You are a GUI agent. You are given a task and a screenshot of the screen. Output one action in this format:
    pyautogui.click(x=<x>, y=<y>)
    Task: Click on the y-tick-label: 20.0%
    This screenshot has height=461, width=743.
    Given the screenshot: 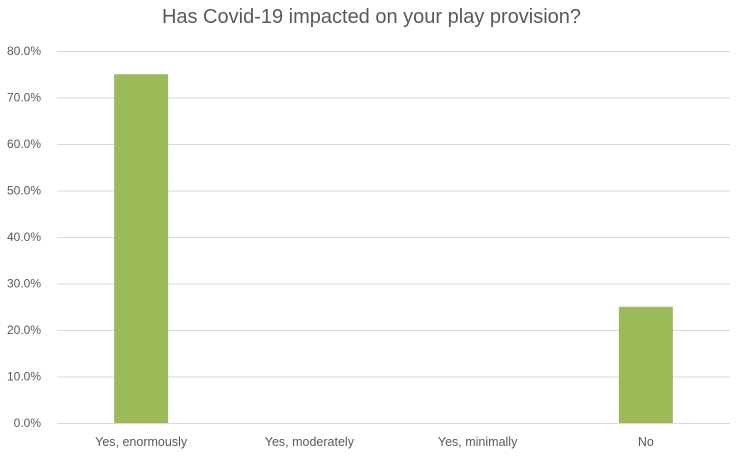 What is the action you would take?
    pyautogui.click(x=24, y=330)
    